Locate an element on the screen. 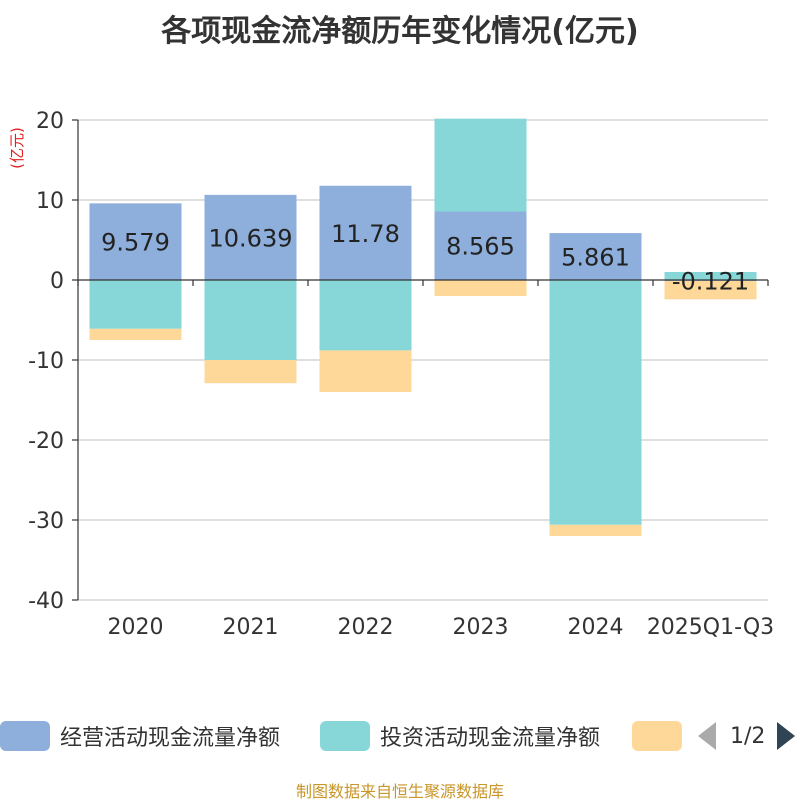 This screenshot has width=800, height=802. legend: 经营活动现金流量净额 投资活动现金流量净额 1/2 is located at coordinates (400, 736).